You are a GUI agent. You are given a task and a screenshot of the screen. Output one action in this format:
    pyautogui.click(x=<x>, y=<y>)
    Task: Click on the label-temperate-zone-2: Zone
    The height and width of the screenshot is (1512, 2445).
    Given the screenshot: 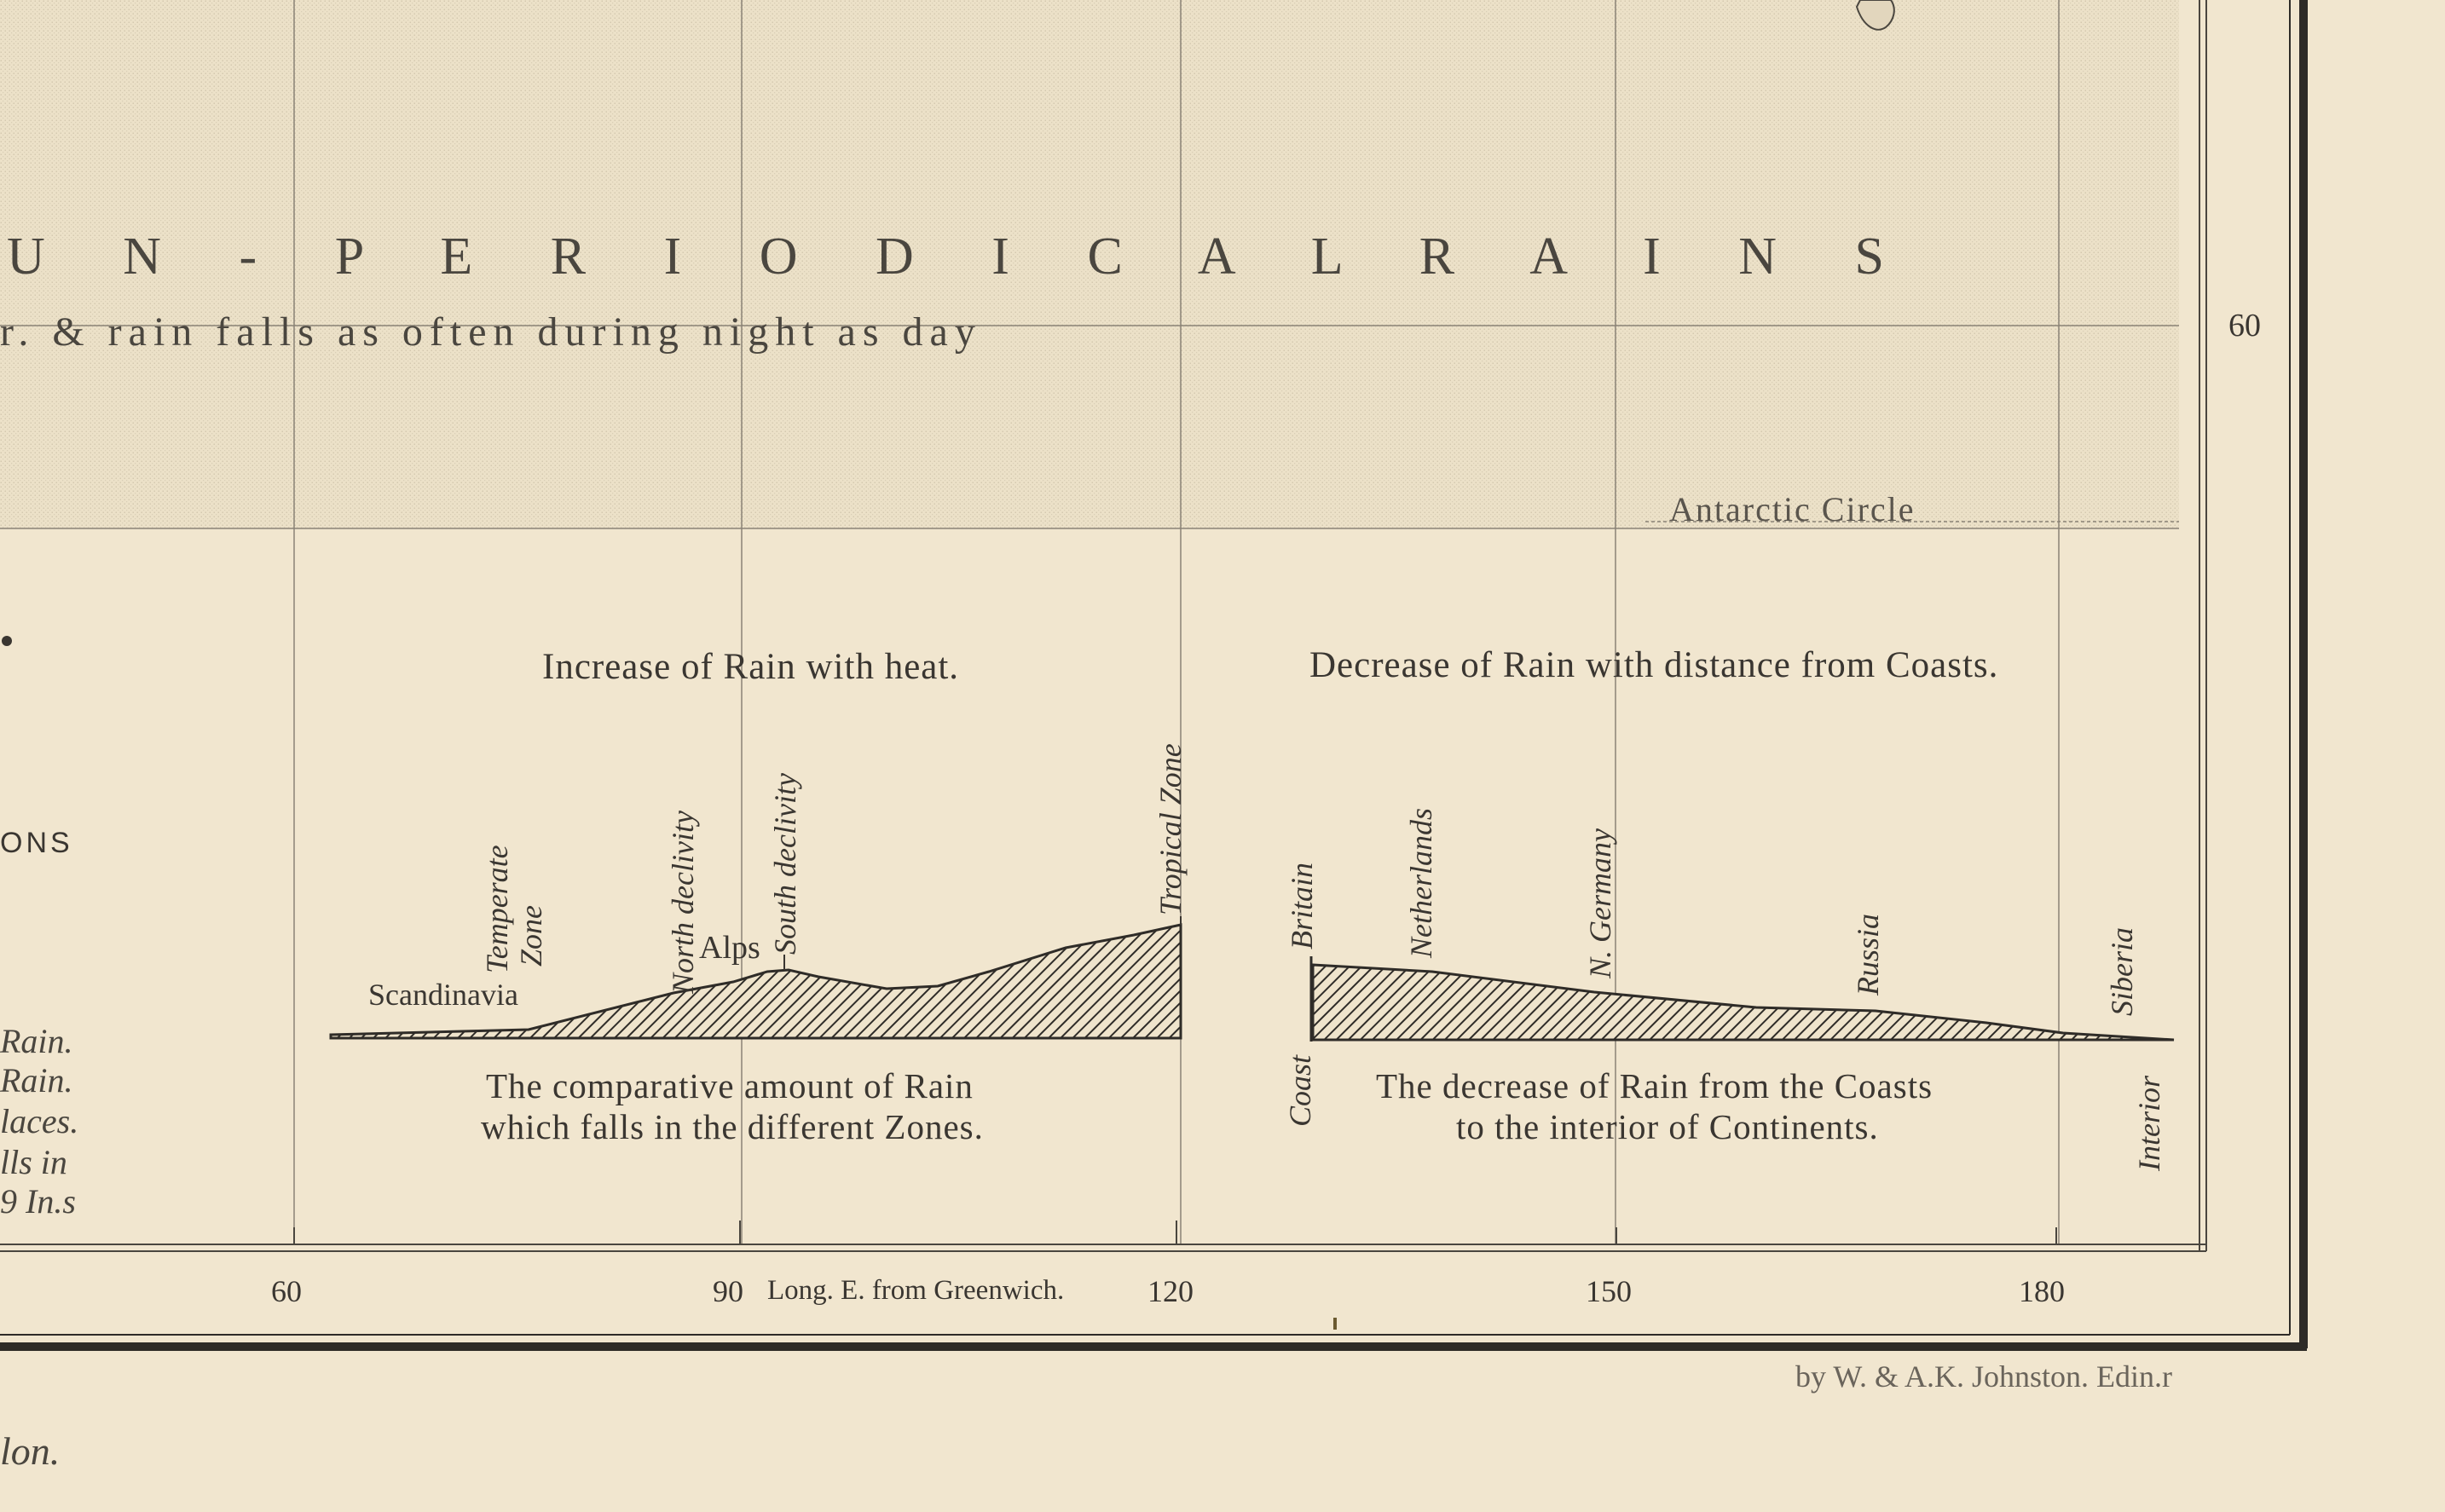 What is the action you would take?
    pyautogui.click(x=531, y=936)
    